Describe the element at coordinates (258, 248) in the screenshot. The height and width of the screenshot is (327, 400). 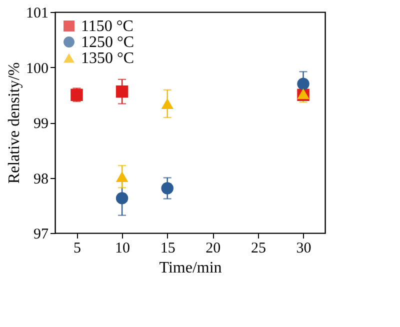
I see `x-tick-label: 25` at that location.